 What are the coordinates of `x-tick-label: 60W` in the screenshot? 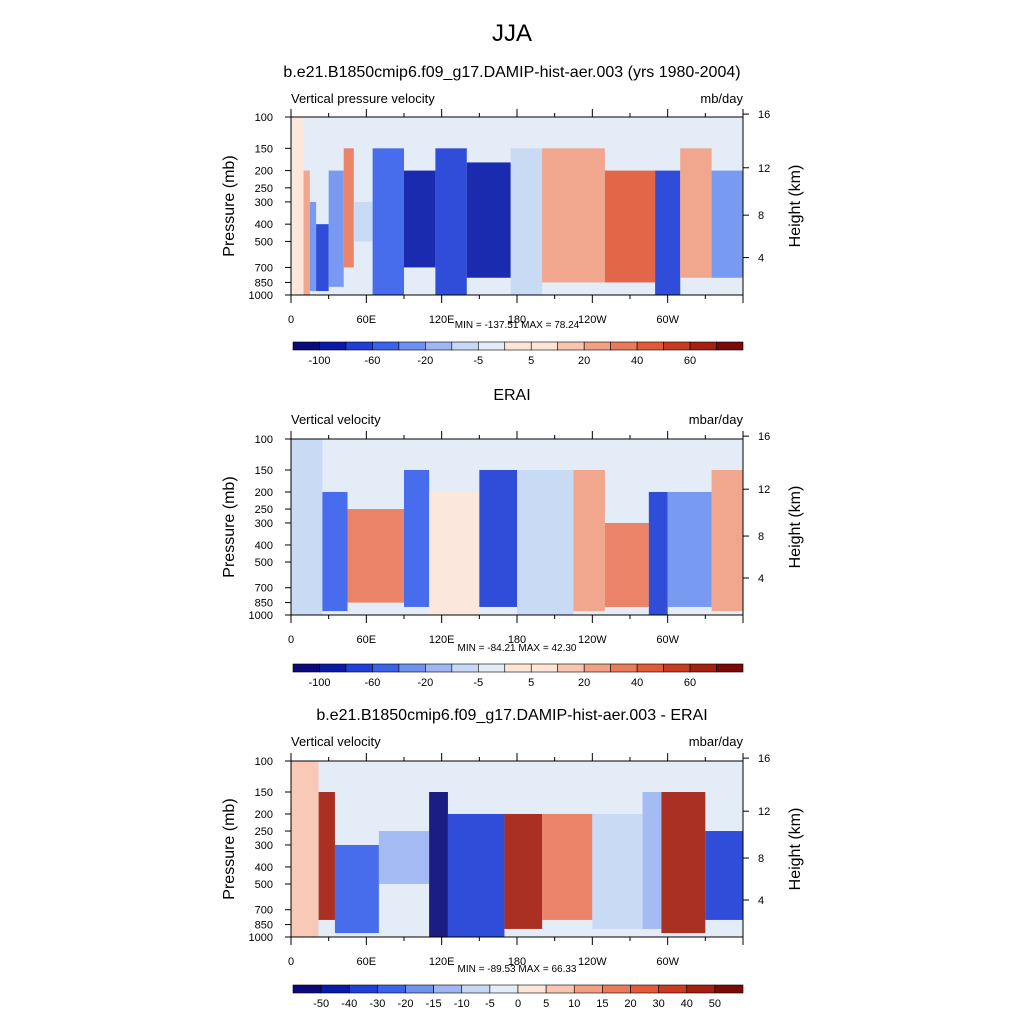 It's located at (667, 962).